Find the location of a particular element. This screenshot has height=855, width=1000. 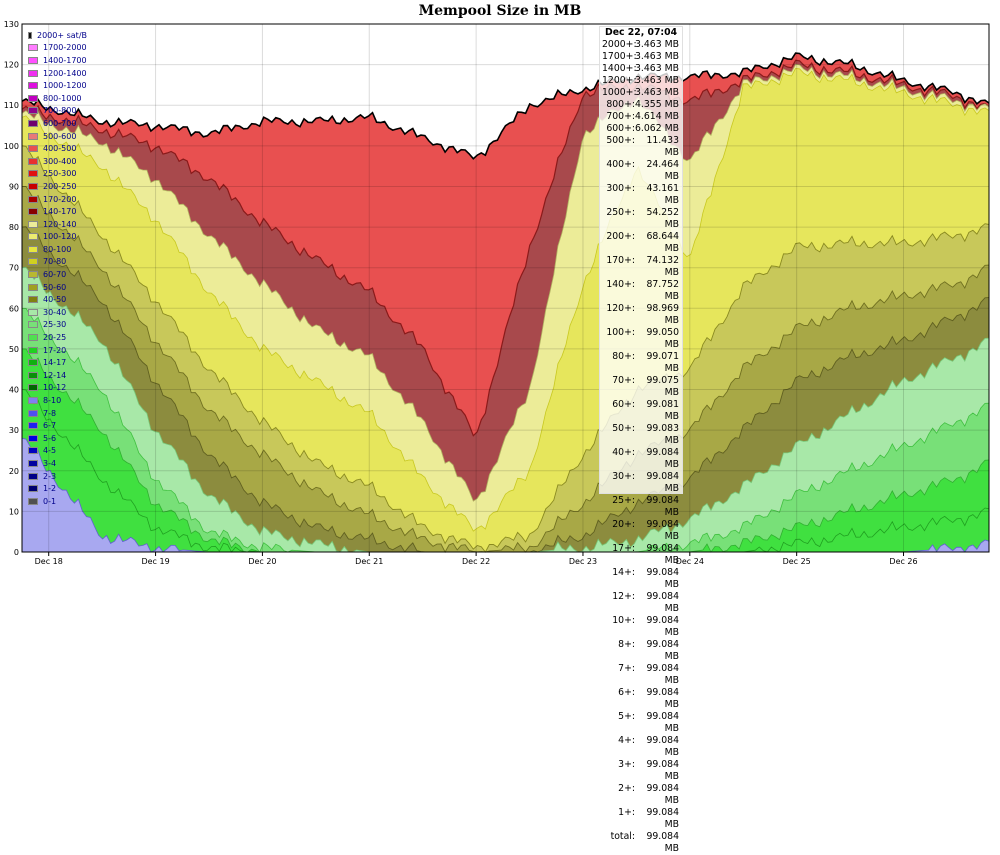

legend-item: 3-4 is located at coordinates (56, 463).